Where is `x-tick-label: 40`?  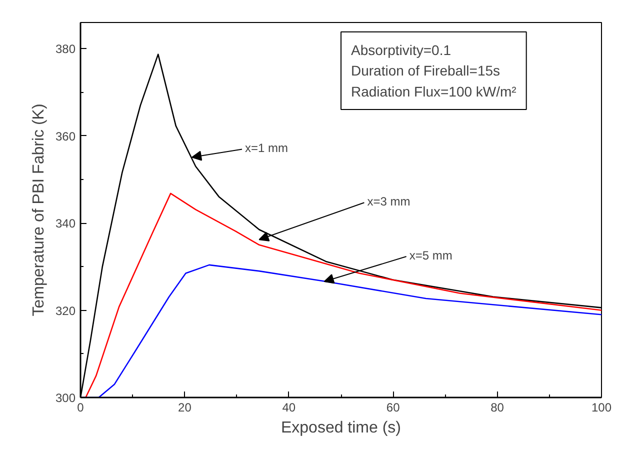 x-tick-label: 40 is located at coordinates (289, 407).